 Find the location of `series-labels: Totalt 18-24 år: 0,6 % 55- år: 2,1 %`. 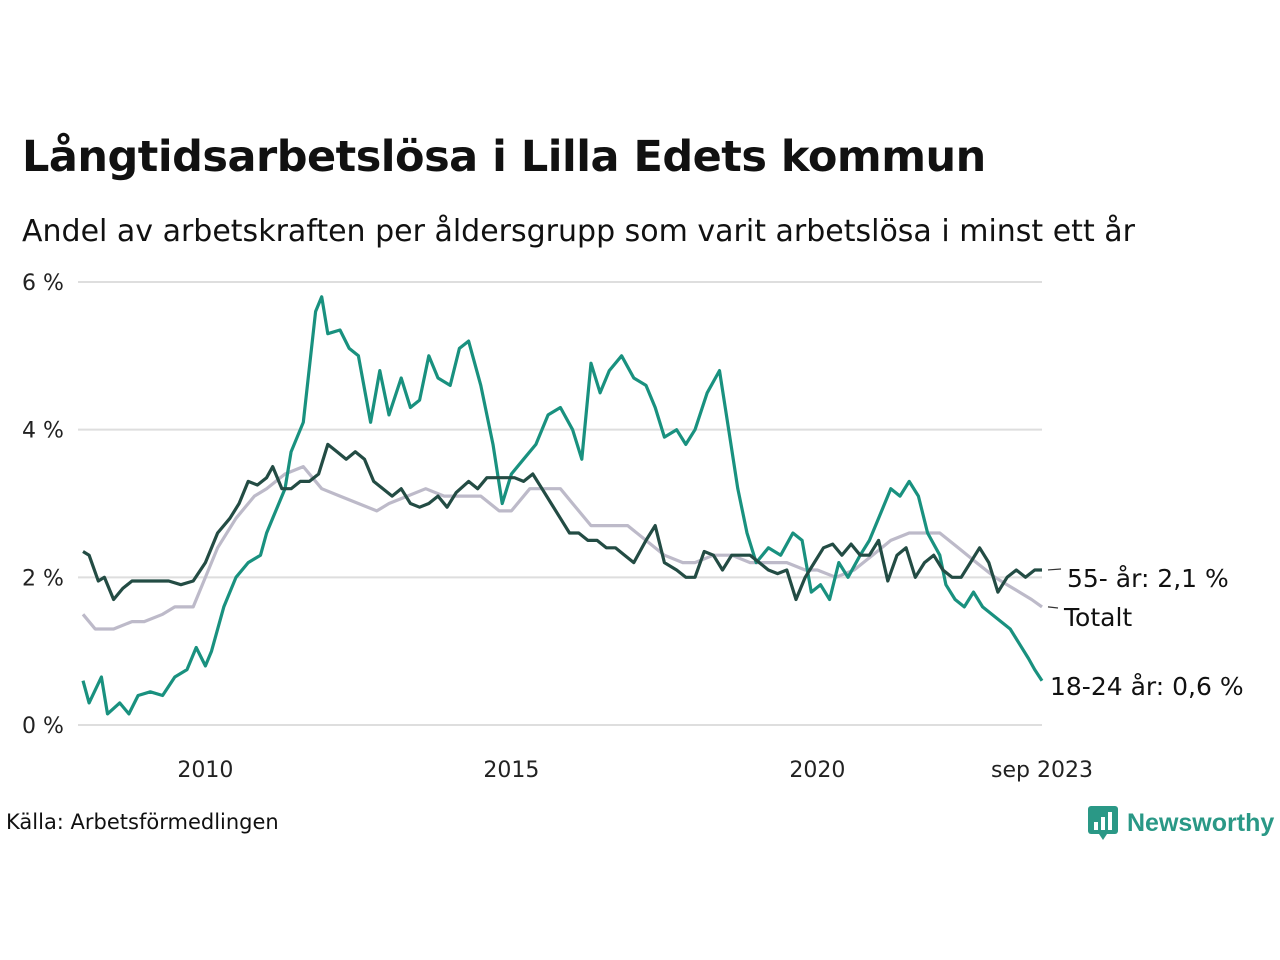

series-labels: Totalt 18-24 år: 0,6 % 55- år: 2,1 % is located at coordinates (1145, 632).